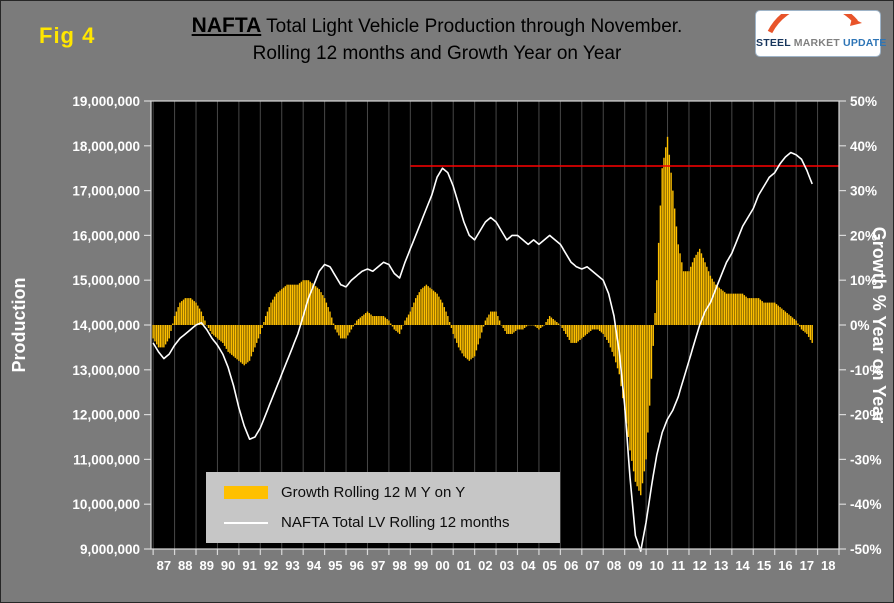  Describe the element at coordinates (764, 565) in the screenshot. I see `svg-text: 15` at that location.